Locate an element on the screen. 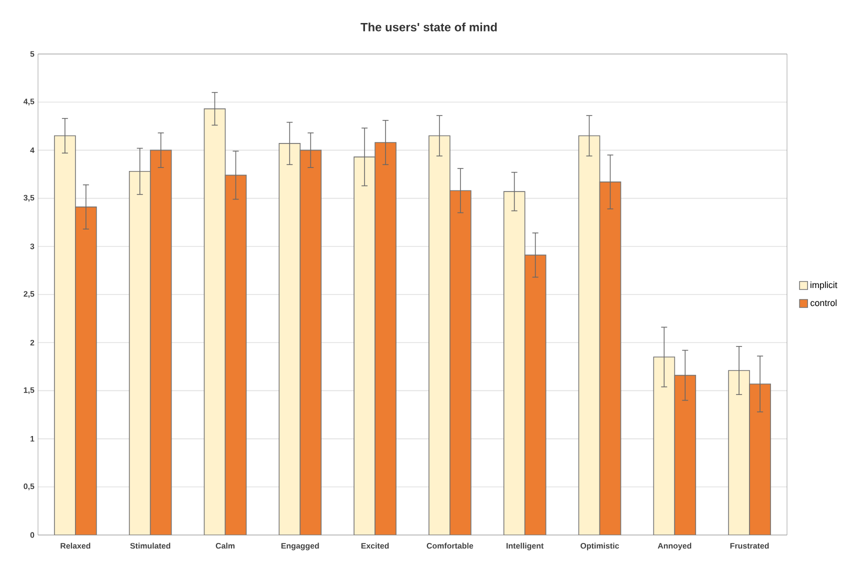 The image size is (859, 566). chart-title: The users' state of mind is located at coordinates (428, 27).